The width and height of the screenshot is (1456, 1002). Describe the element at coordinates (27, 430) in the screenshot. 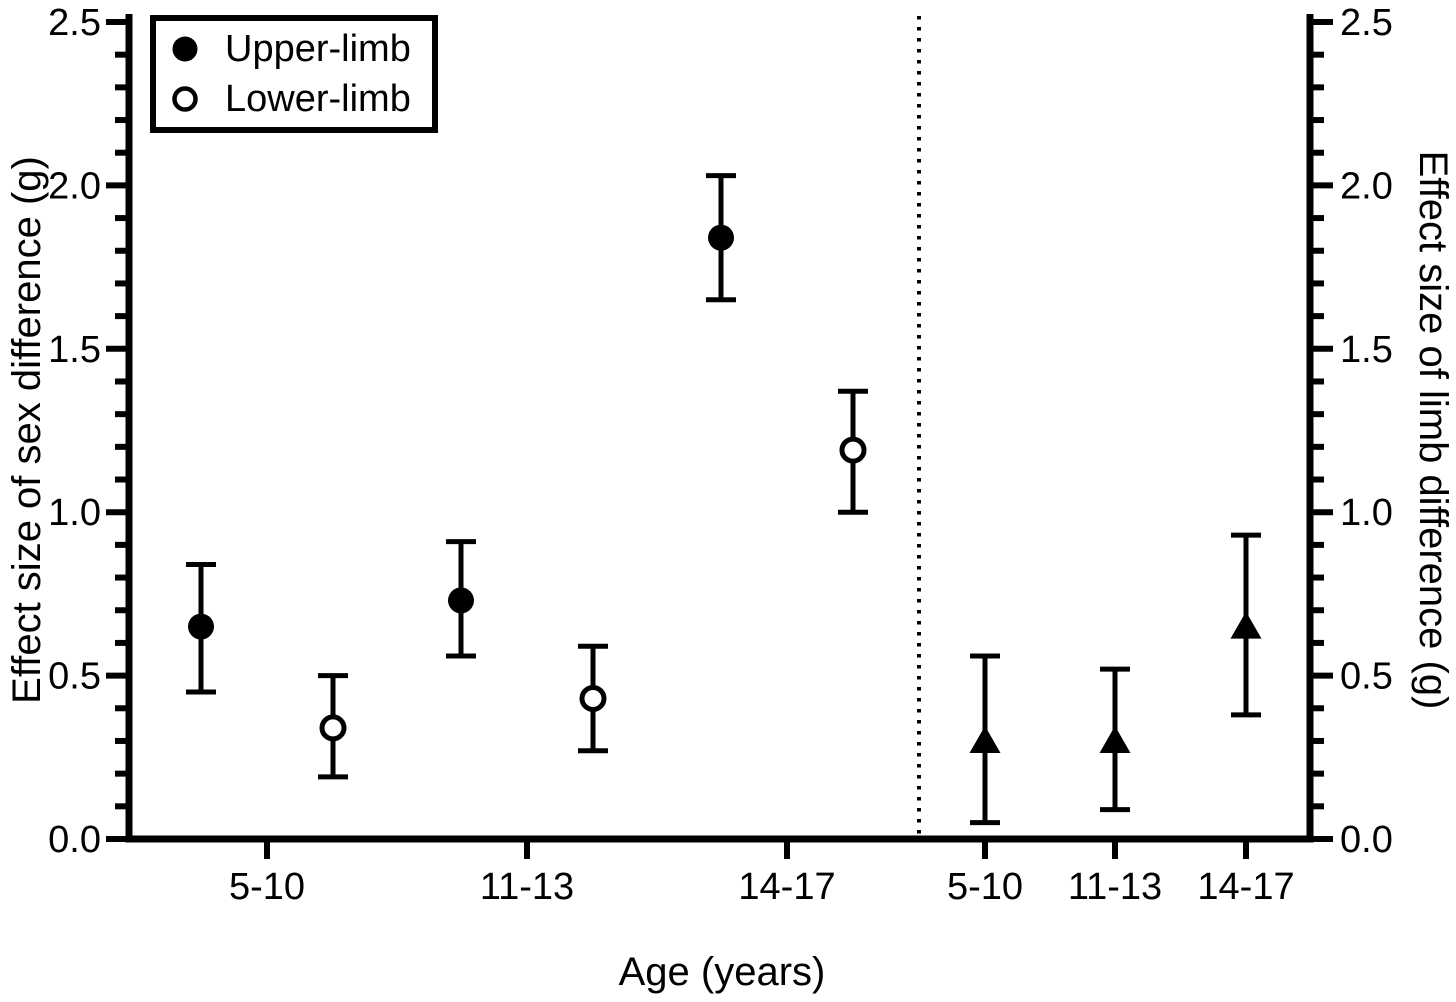

I see `y-axis-title-left: Effect size of sex difference (g)` at that location.